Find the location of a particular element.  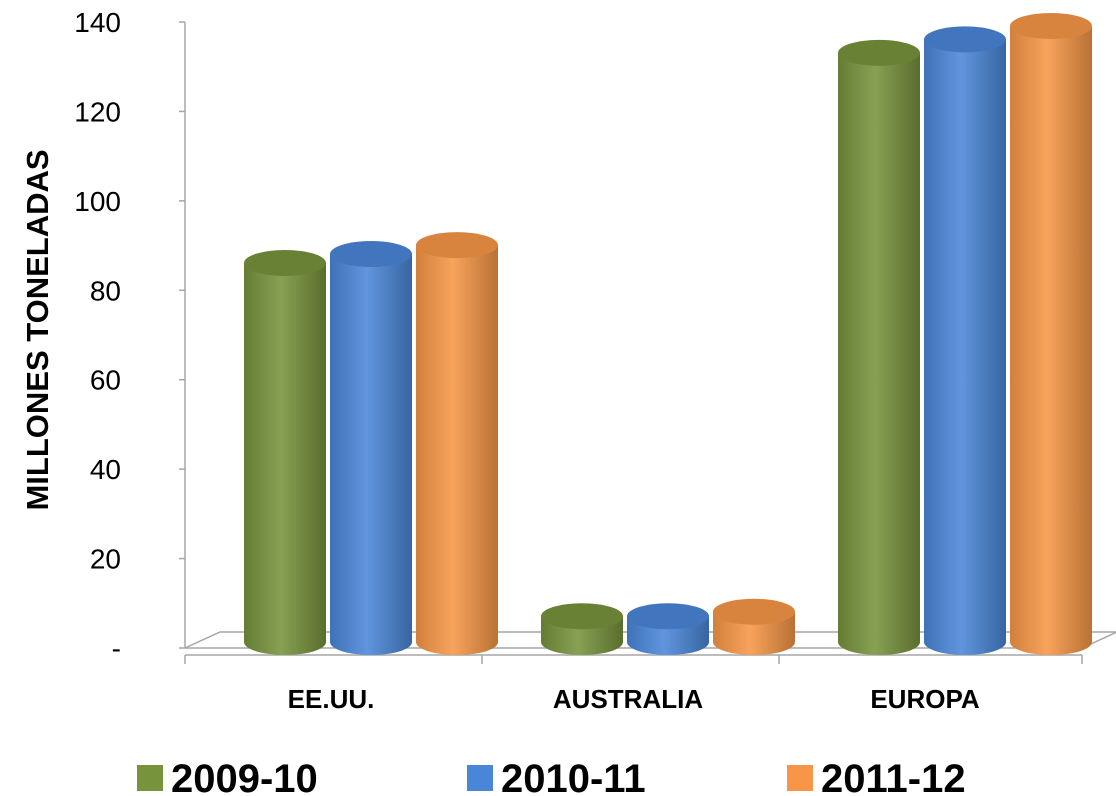

y-tick-label: 80 is located at coordinates (105, 290).